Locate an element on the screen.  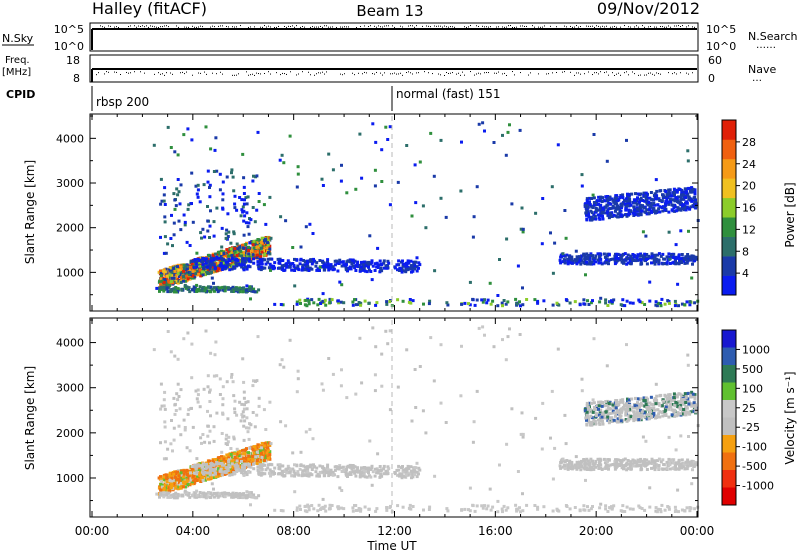
nsky-label: N.Sky is located at coordinates (18, 38).